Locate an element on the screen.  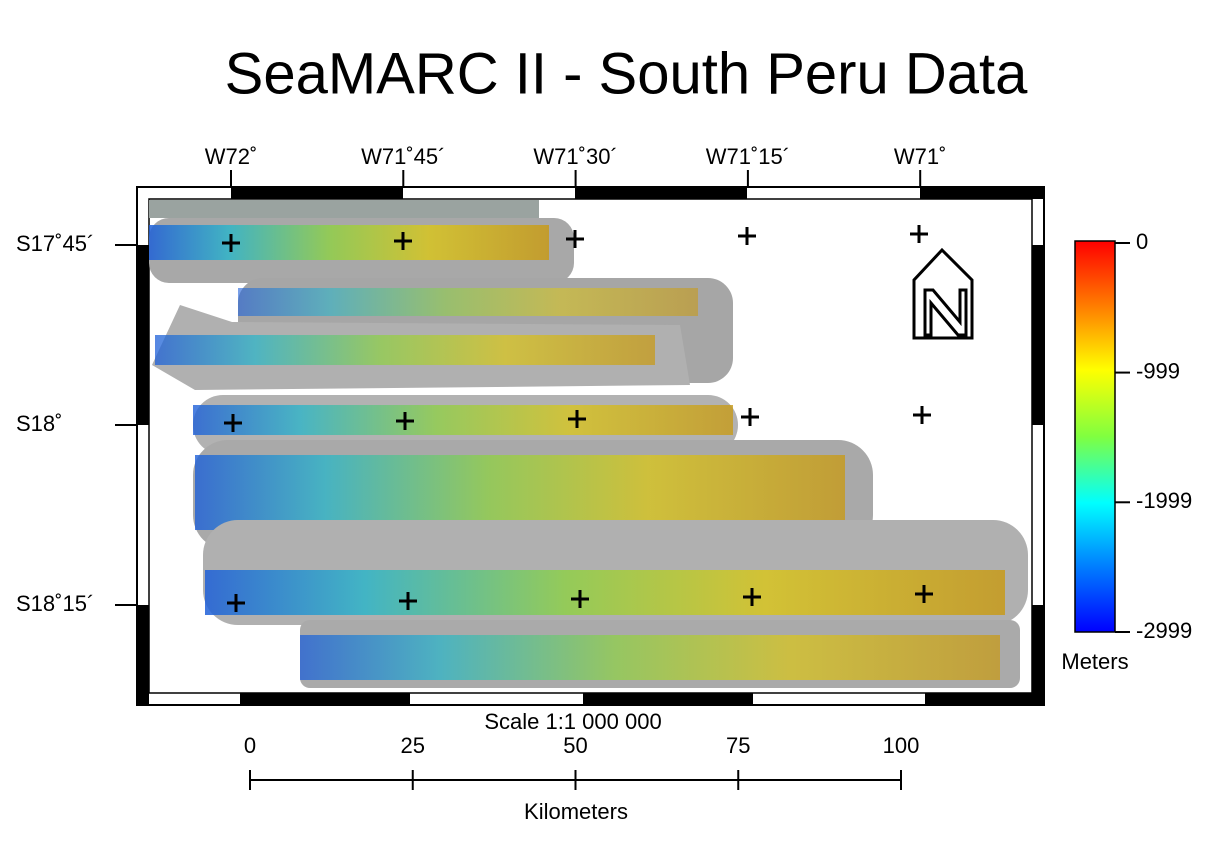
north-arrow is located at coordinates (943, 293).